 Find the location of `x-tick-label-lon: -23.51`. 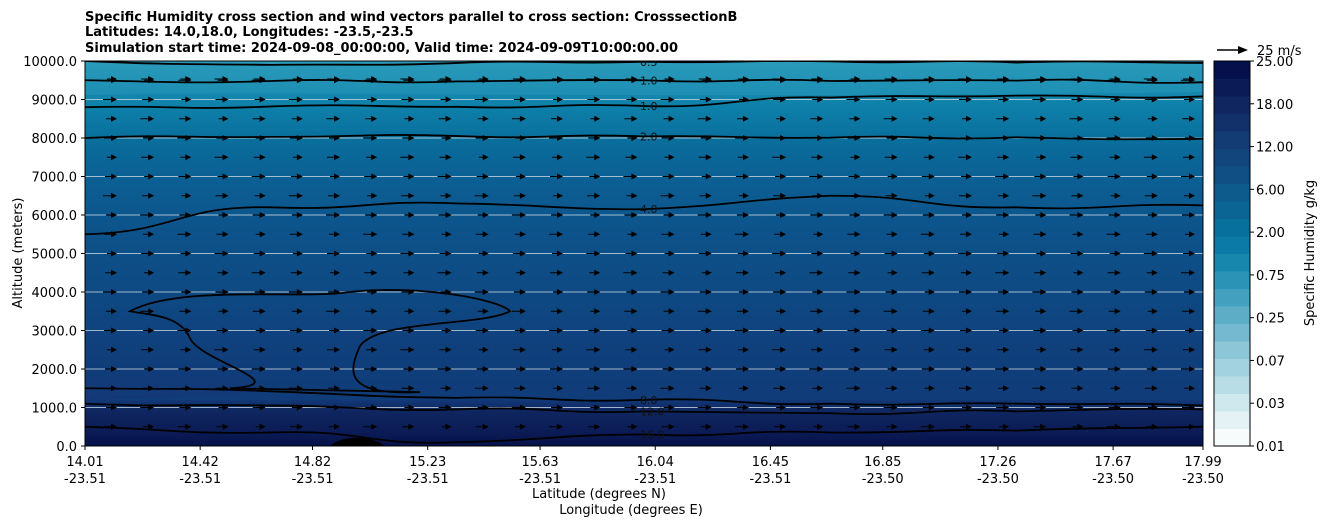

x-tick-label-lon: -23.51 is located at coordinates (655, 479).